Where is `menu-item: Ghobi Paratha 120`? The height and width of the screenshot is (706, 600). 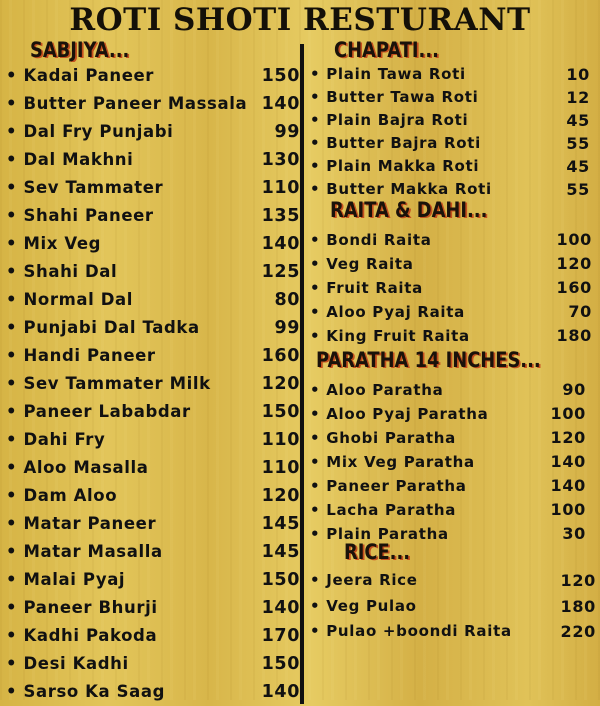 menu-item: Ghobi Paratha 120 is located at coordinates (448, 438).